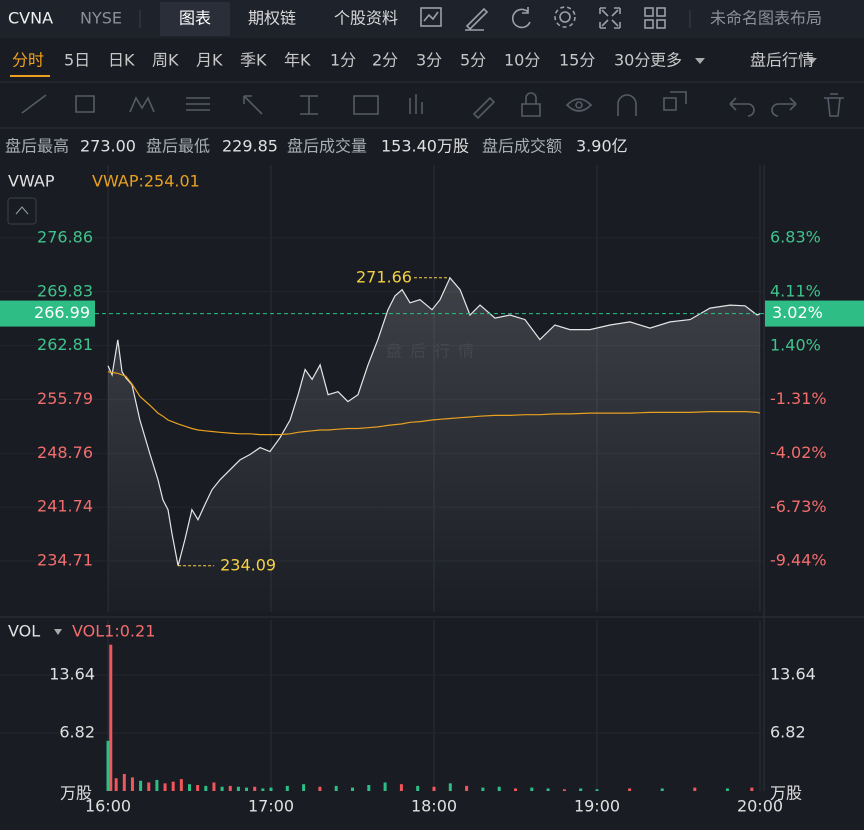 The height and width of the screenshot is (830, 864). I want to click on tab: 个股资料, so click(366, 18).